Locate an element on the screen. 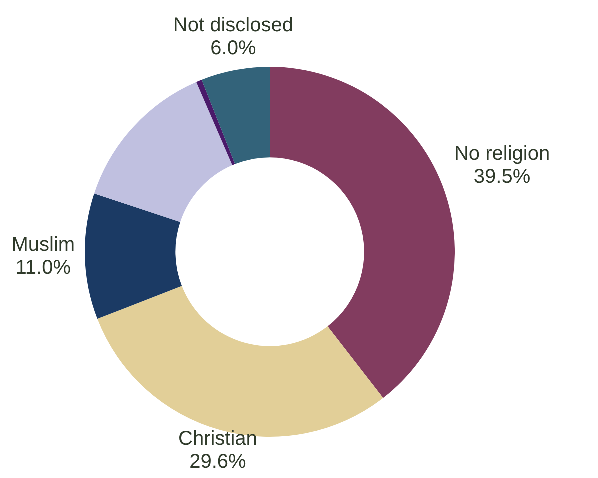  data-label: 39.5% is located at coordinates (502, 177).